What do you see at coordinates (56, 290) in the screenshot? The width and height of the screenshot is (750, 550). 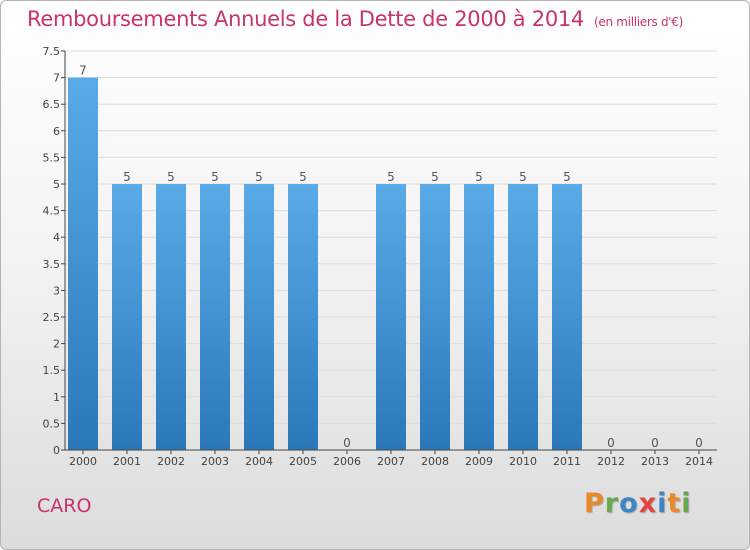 I see `y-tick-label: 3` at bounding box center [56, 290].